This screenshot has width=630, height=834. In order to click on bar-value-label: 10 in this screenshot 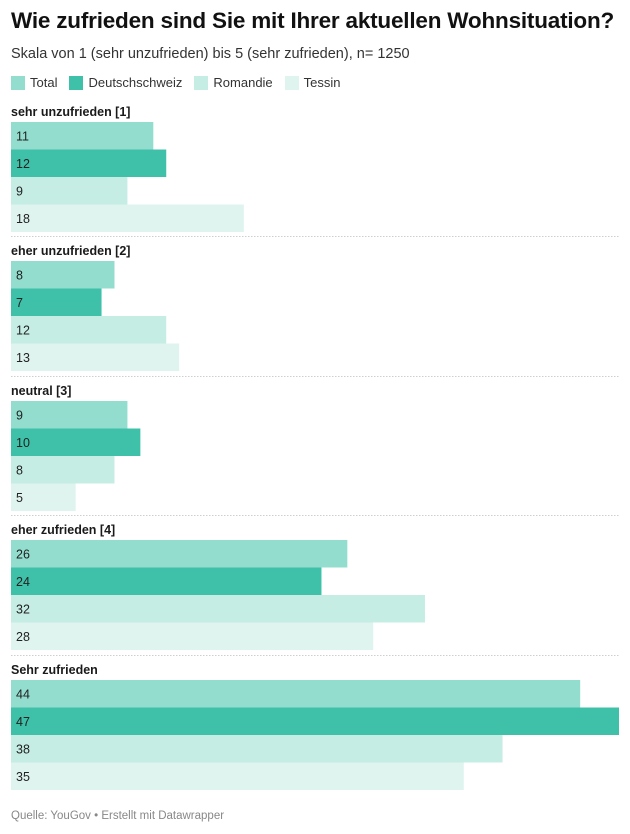, I will do `click(23, 443)`.